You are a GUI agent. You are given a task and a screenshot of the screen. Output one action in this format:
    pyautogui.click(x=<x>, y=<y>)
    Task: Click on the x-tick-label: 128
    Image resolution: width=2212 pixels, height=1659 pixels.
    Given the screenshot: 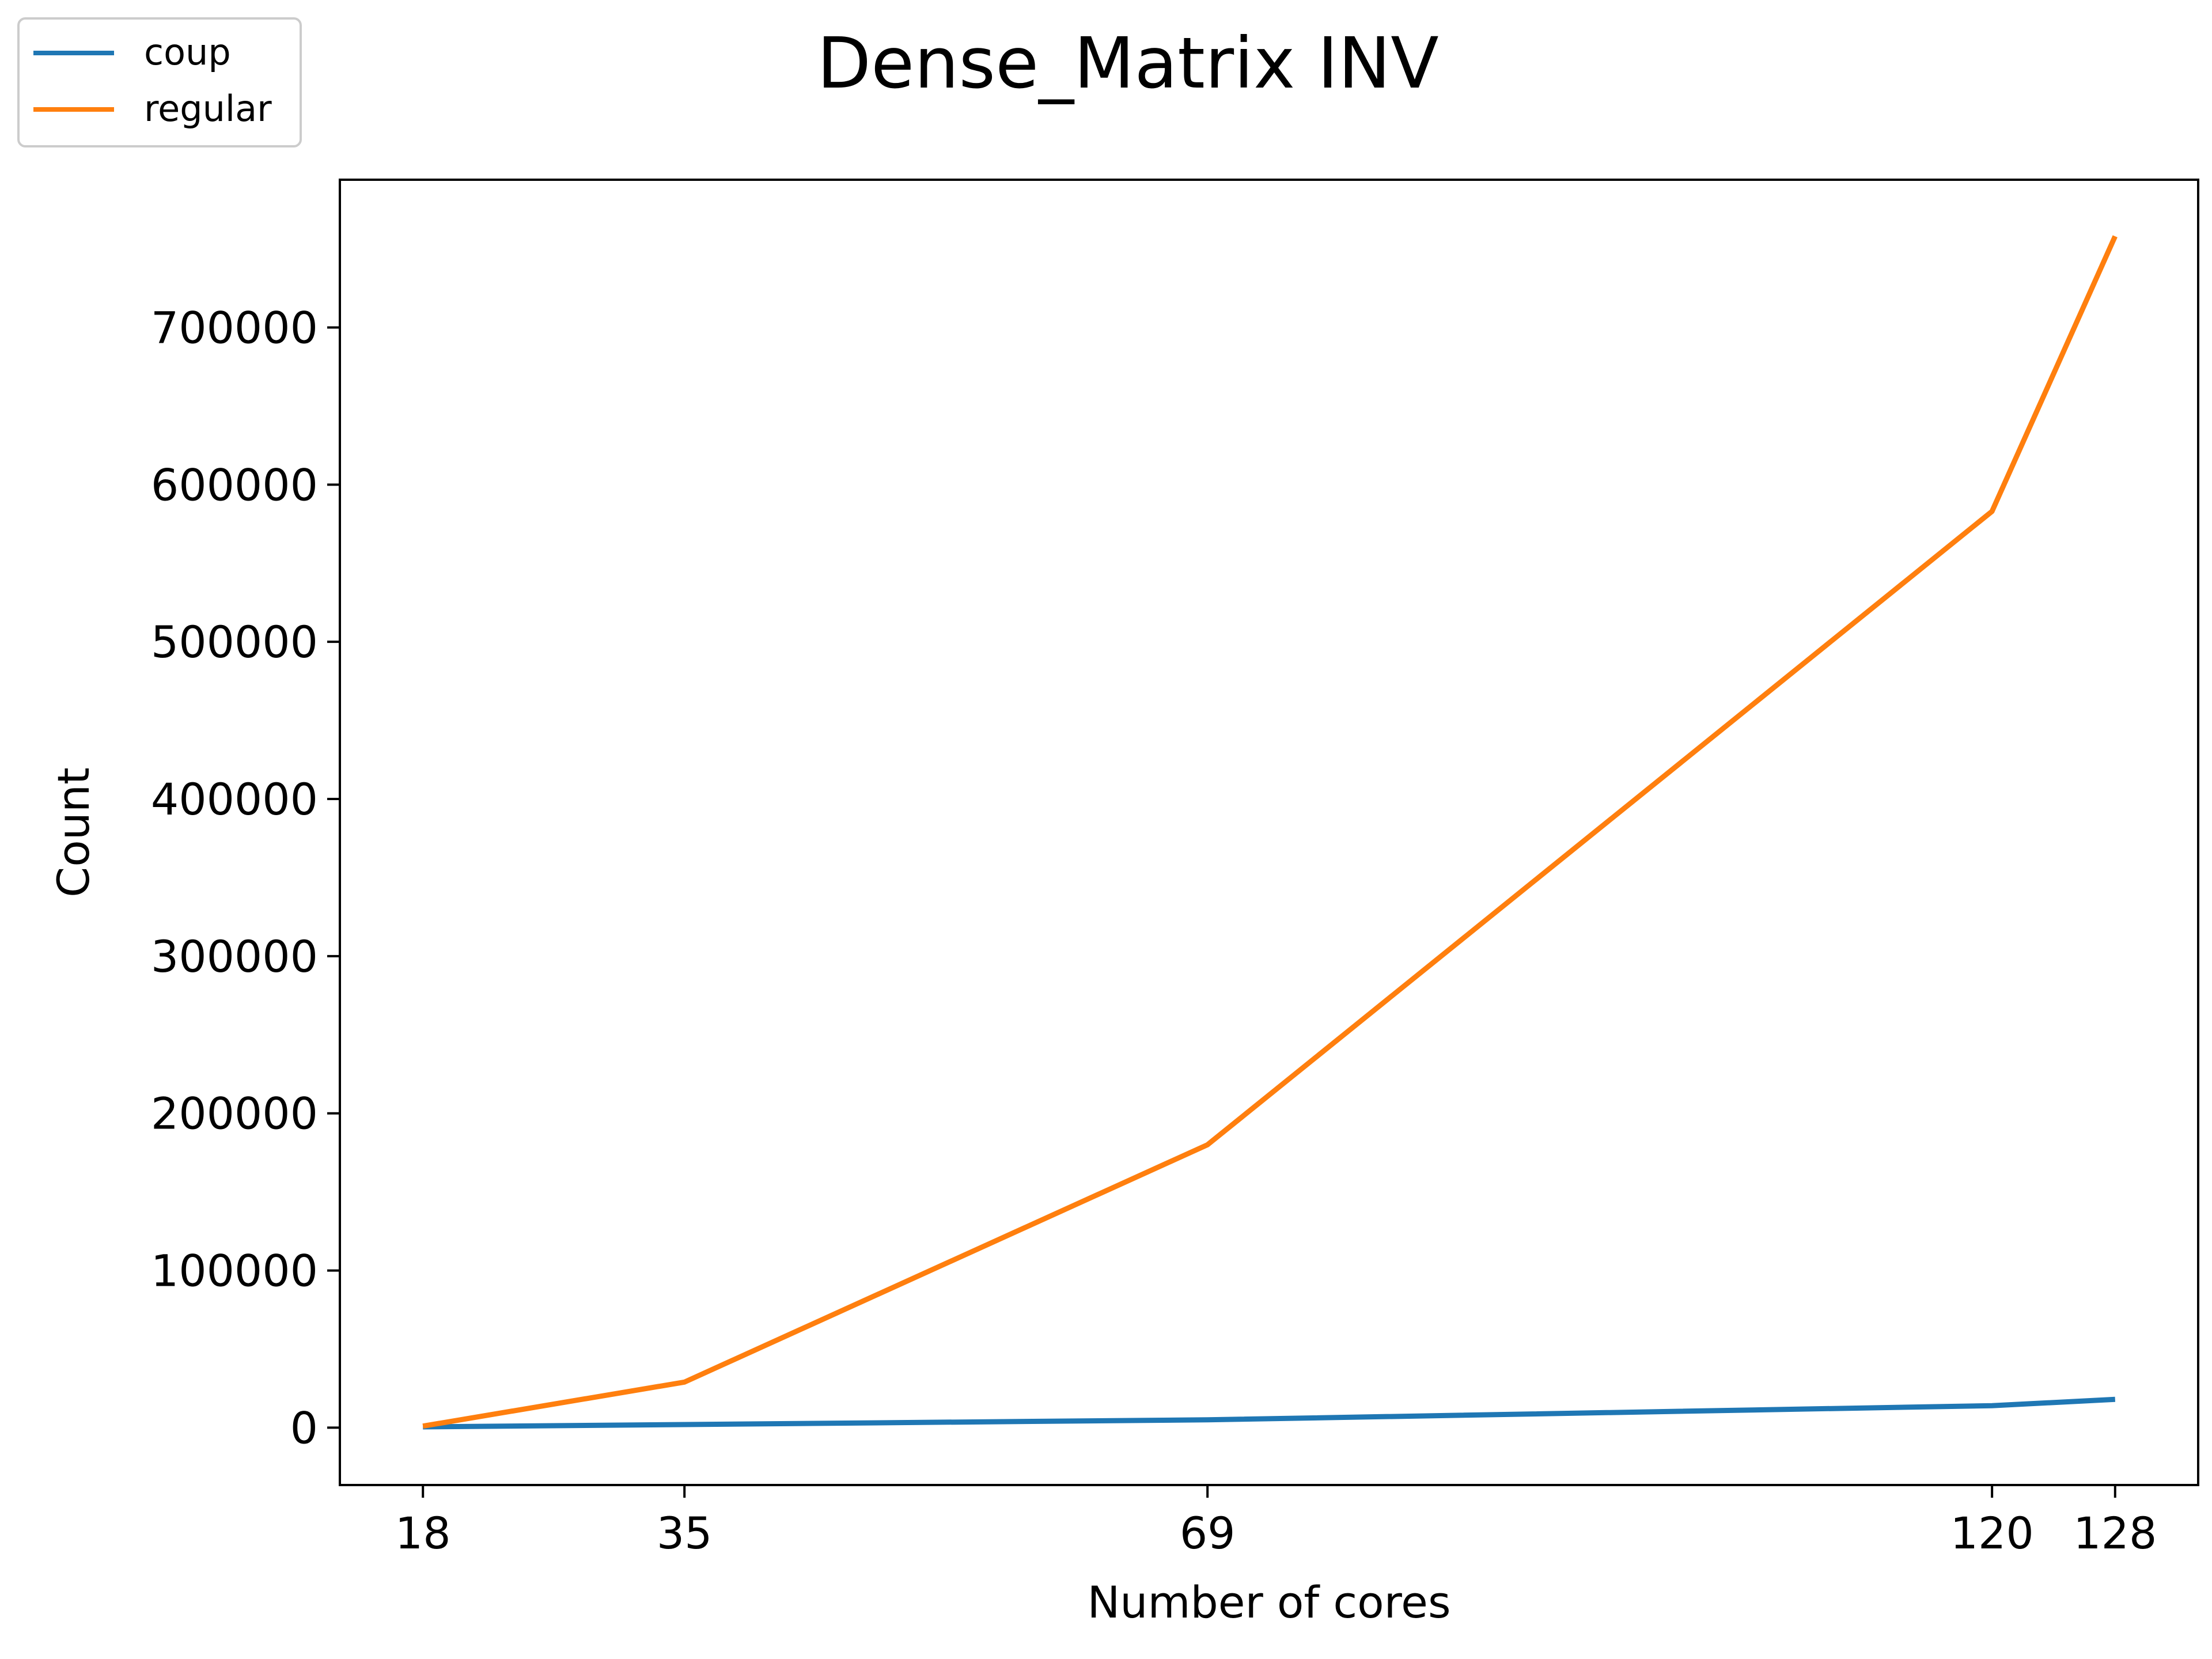 What is the action you would take?
    pyautogui.click(x=2115, y=1533)
    